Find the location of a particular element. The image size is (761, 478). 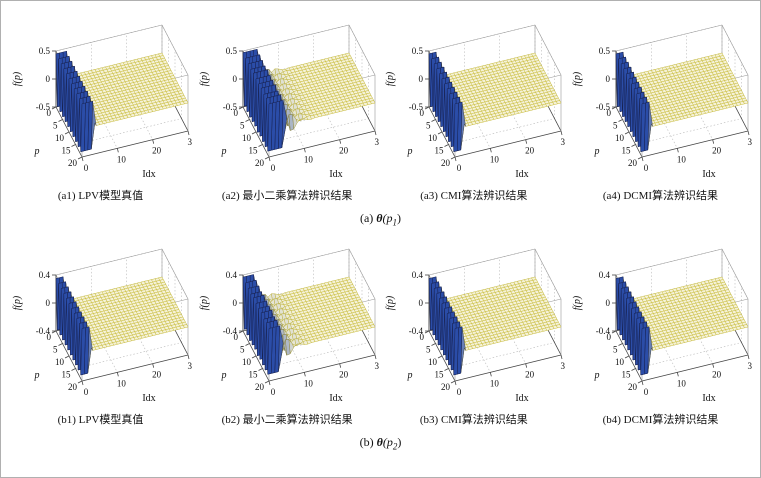

subplot-b2: (b2) 最小二乘算法辨识结果 is located at coordinates (287, 332).